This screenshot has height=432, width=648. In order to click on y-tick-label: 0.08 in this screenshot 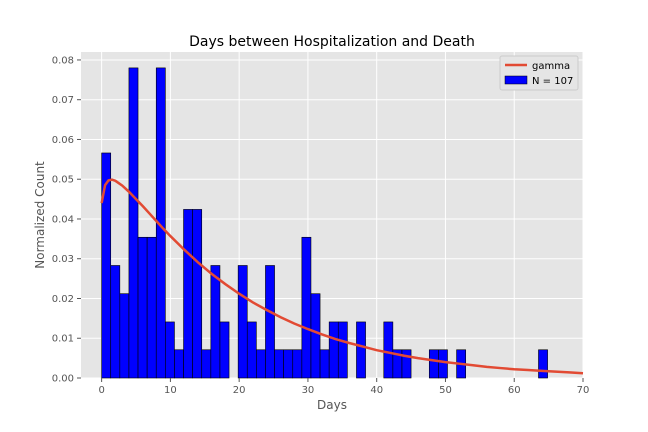, I will do `click(63, 60)`.